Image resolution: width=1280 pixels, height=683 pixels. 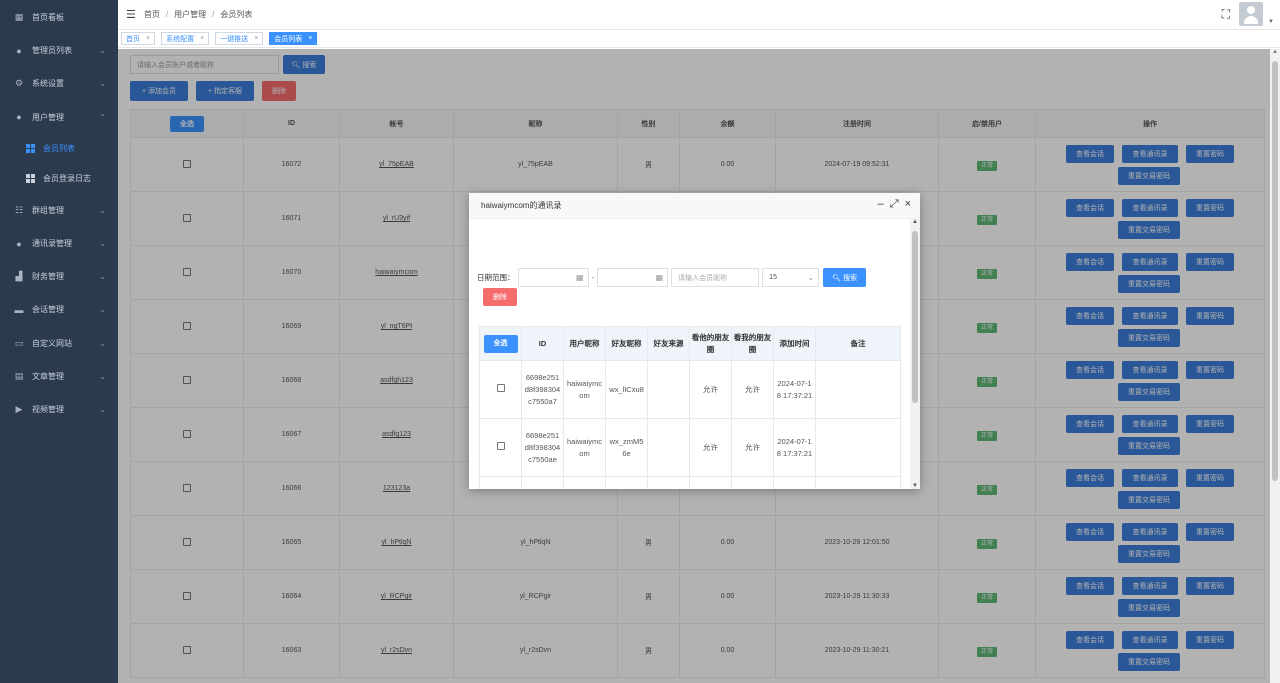 What do you see at coordinates (59, 50) in the screenshot?
I see `sidebar-item-admins: ● 管理员列表 ⌄` at bounding box center [59, 50].